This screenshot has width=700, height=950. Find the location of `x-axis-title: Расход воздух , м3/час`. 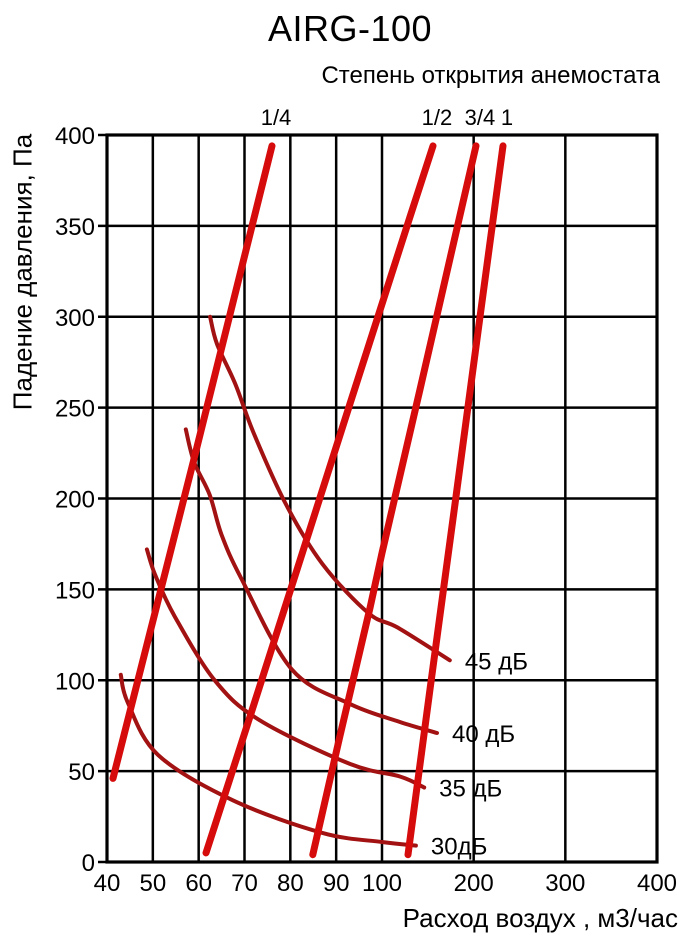

x-axis-title: Расход воздух , м3/час is located at coordinates (540, 918).